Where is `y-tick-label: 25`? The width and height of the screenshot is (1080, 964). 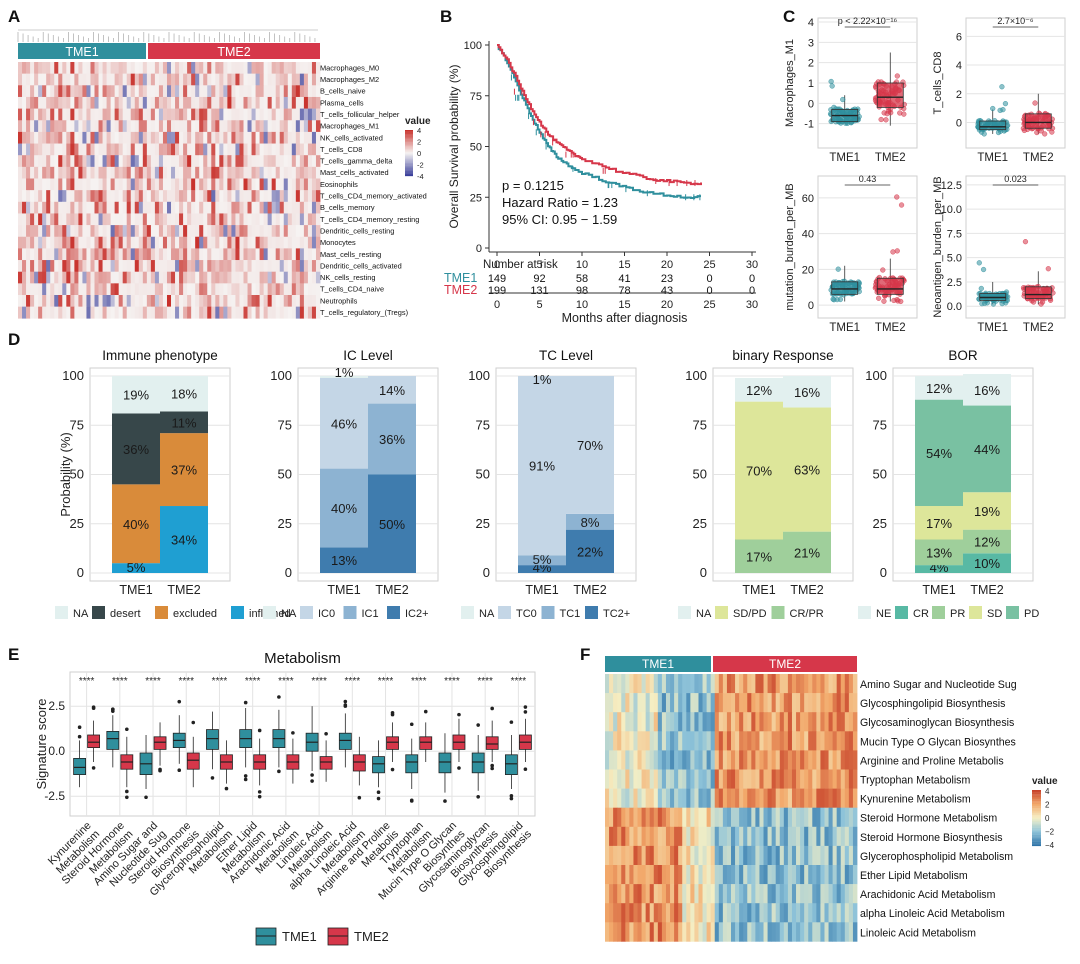
y-tick-label: 25 is located at coordinates (700, 523).